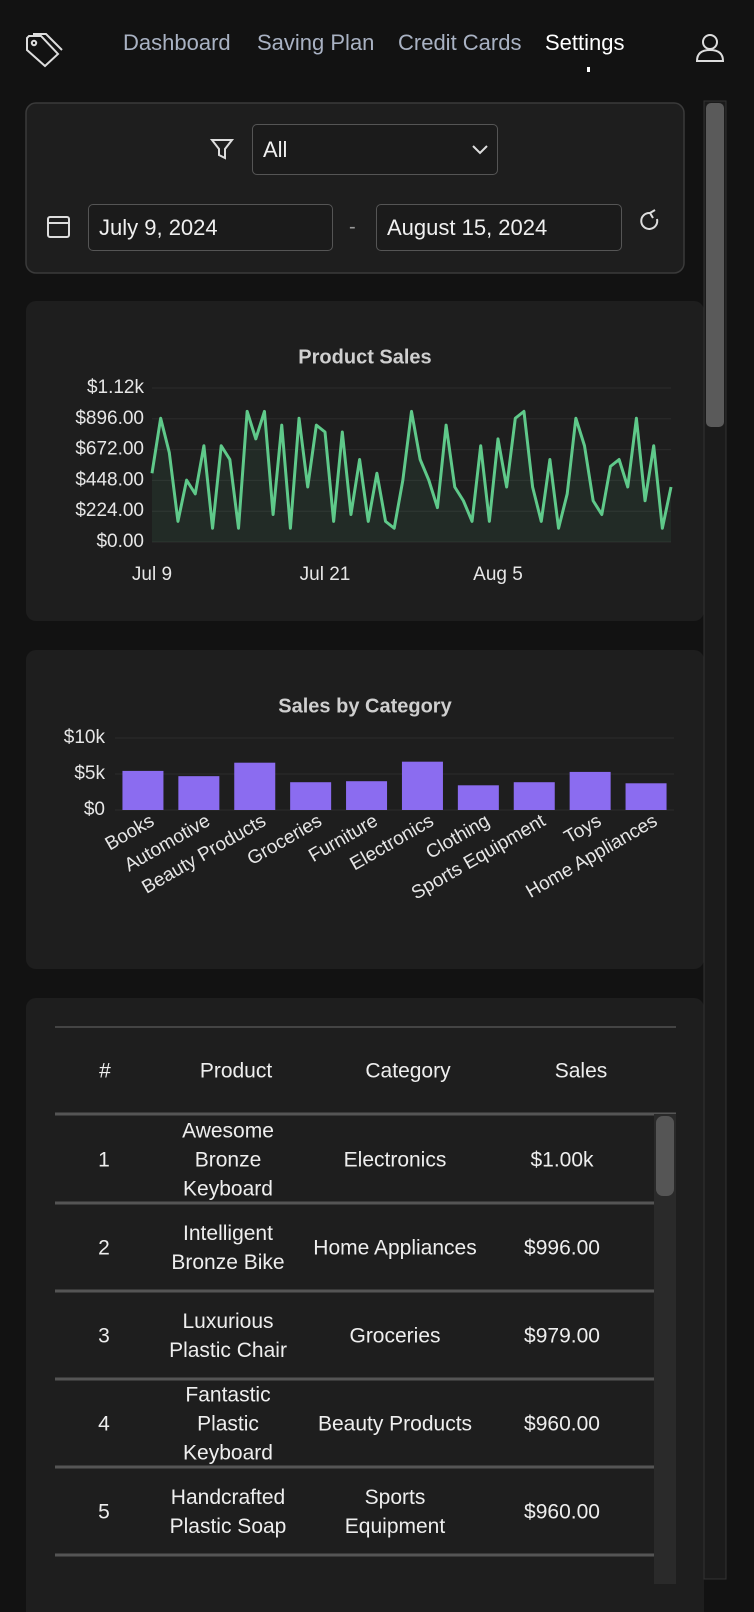 This screenshot has width=754, height=1612. What do you see at coordinates (480, 150) in the screenshot?
I see `chevron` at bounding box center [480, 150].